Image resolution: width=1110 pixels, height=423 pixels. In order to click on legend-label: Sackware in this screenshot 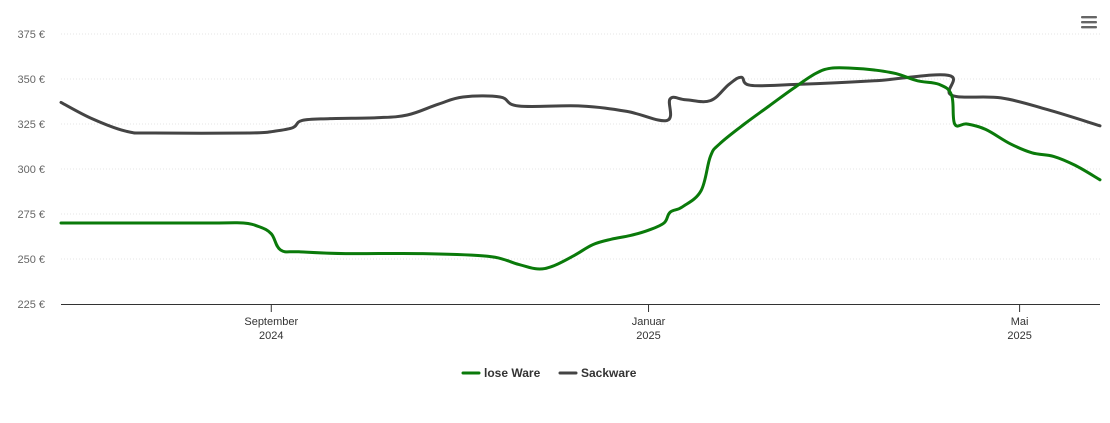, I will do `click(609, 373)`.